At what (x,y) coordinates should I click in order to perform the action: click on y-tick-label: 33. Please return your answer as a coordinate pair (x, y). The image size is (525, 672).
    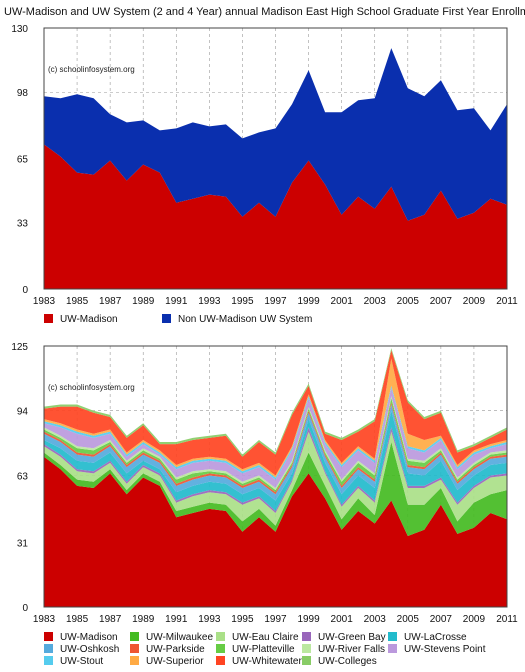
    Looking at the image, I should click on (23, 224).